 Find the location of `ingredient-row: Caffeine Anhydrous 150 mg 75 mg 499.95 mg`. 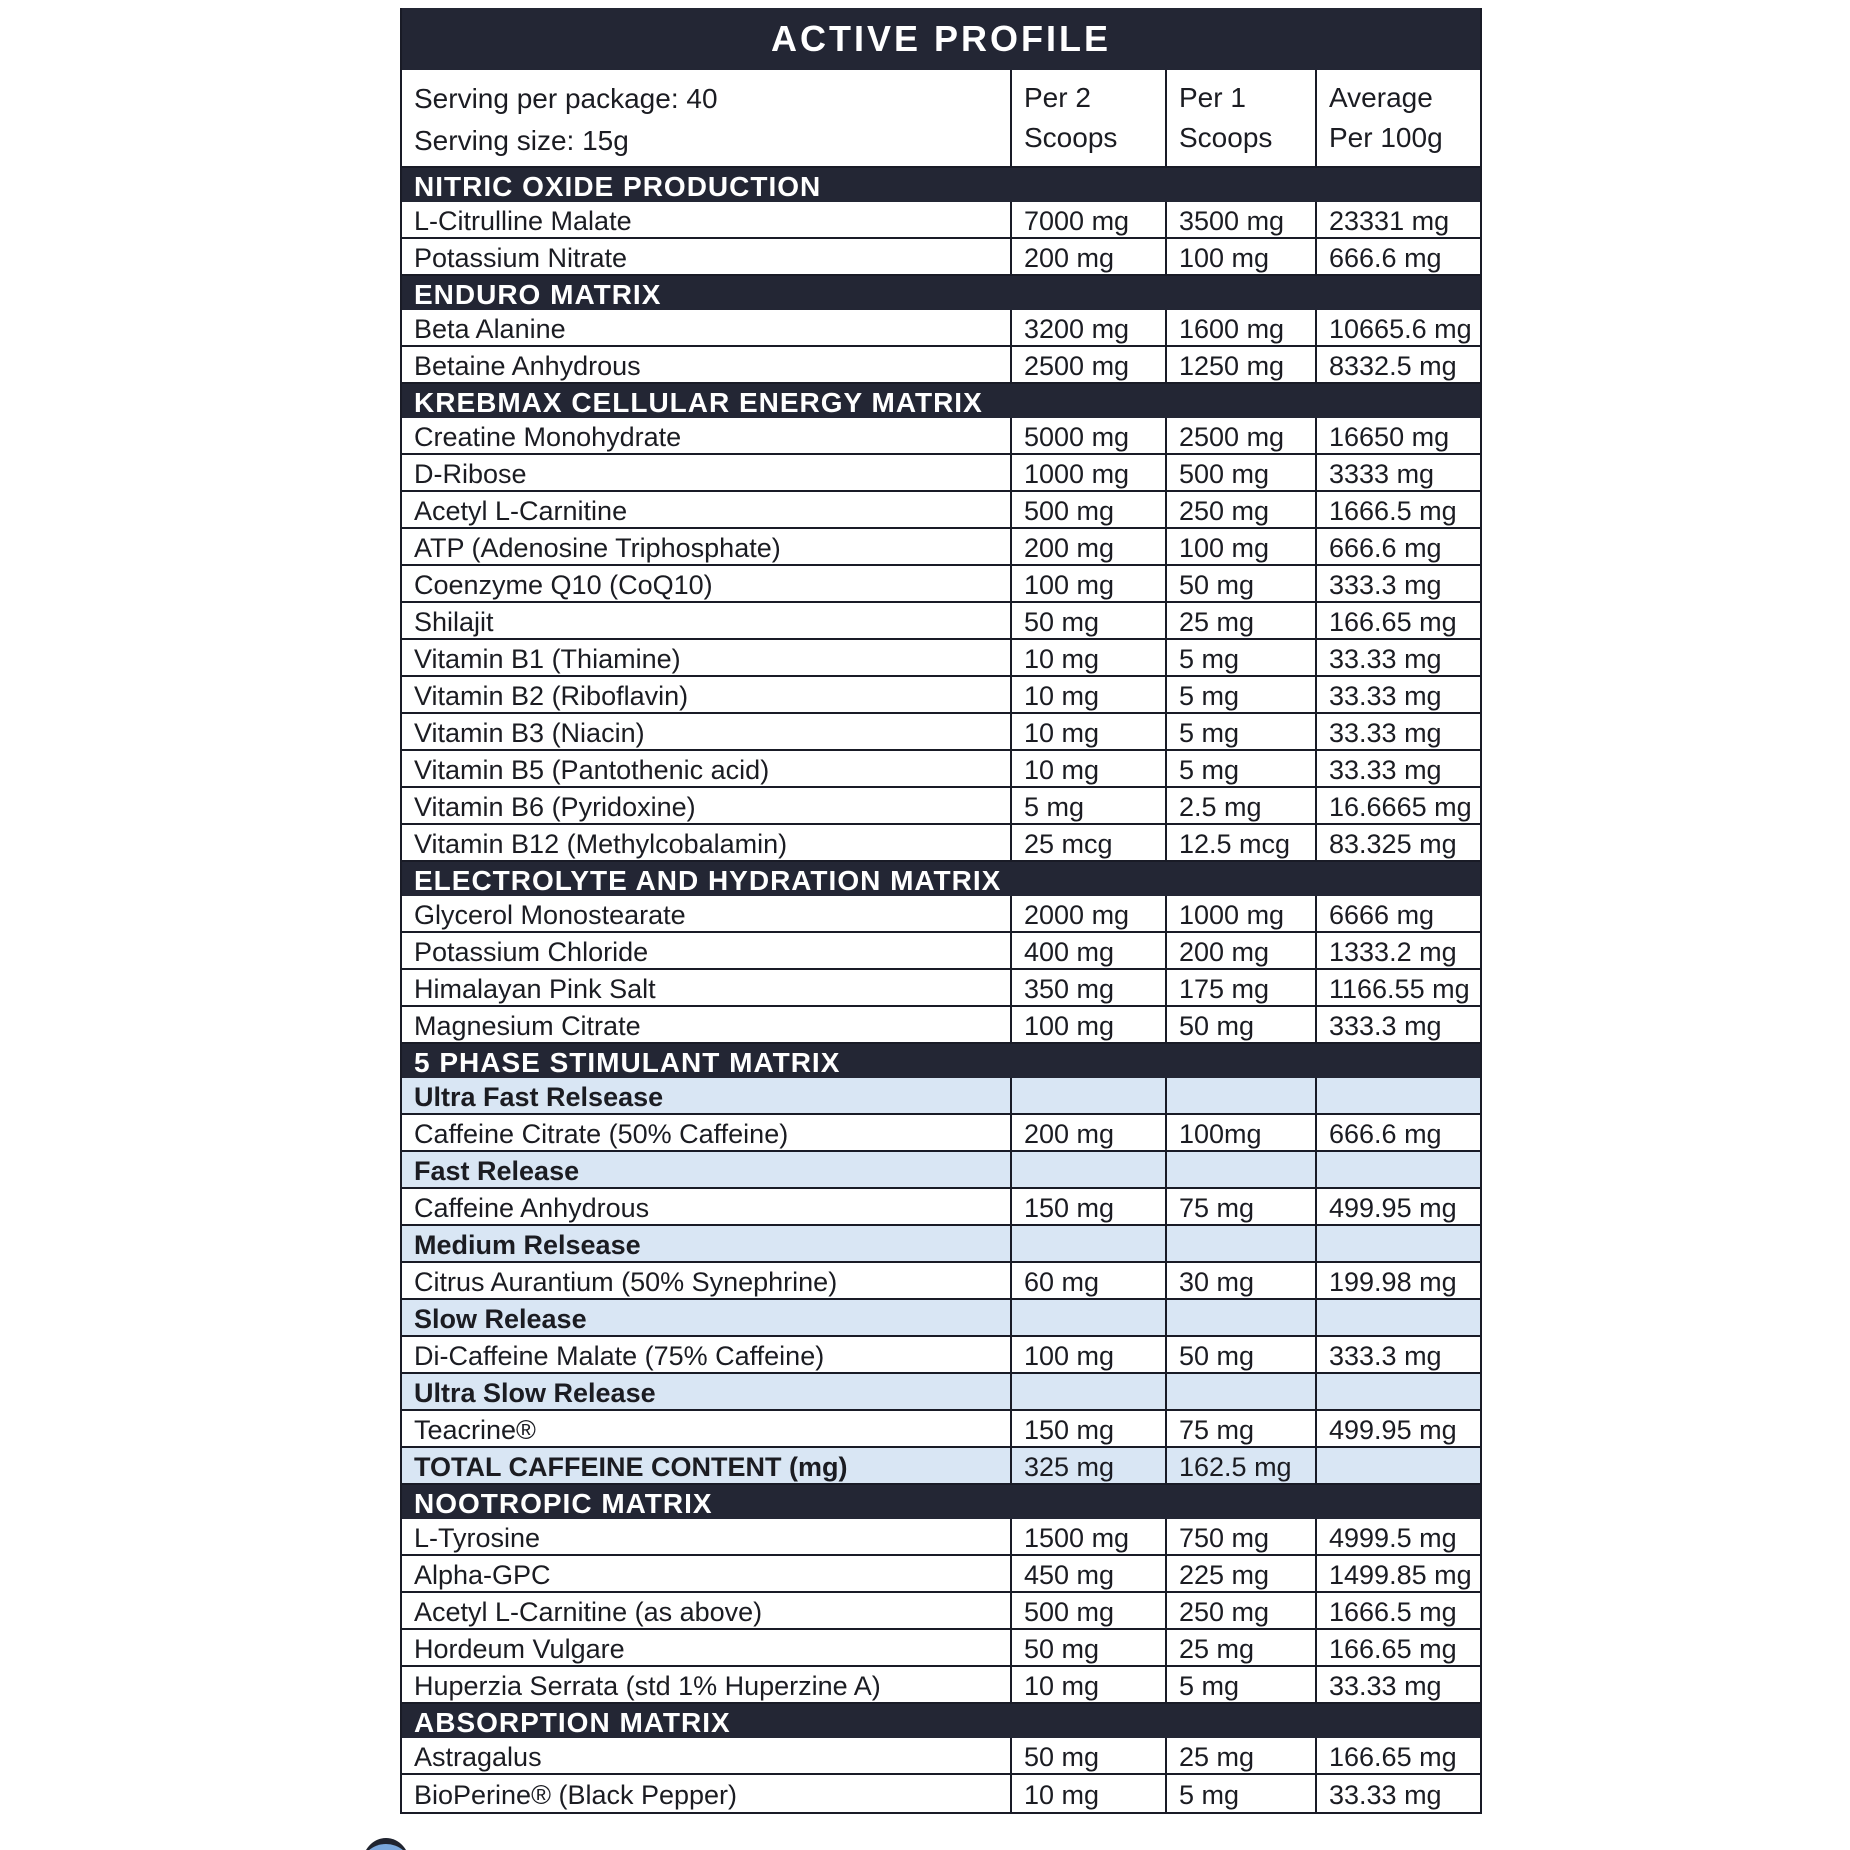

ingredient-row: Caffeine Anhydrous 150 mg 75 mg 499.95 mg is located at coordinates (941, 1207).